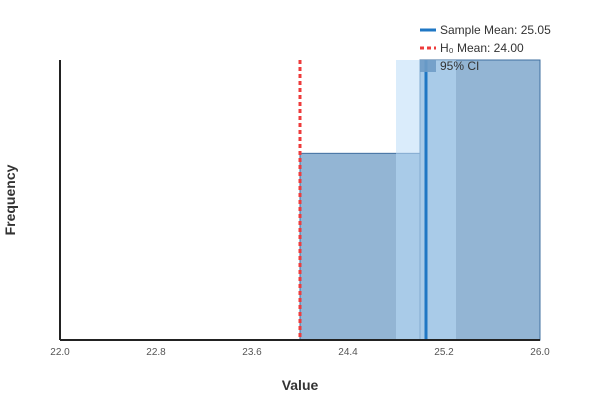 The height and width of the screenshot is (405, 600). Describe the element at coordinates (482, 48) in the screenshot. I see `legend-label: H₀ Mean: 24.00` at that location.